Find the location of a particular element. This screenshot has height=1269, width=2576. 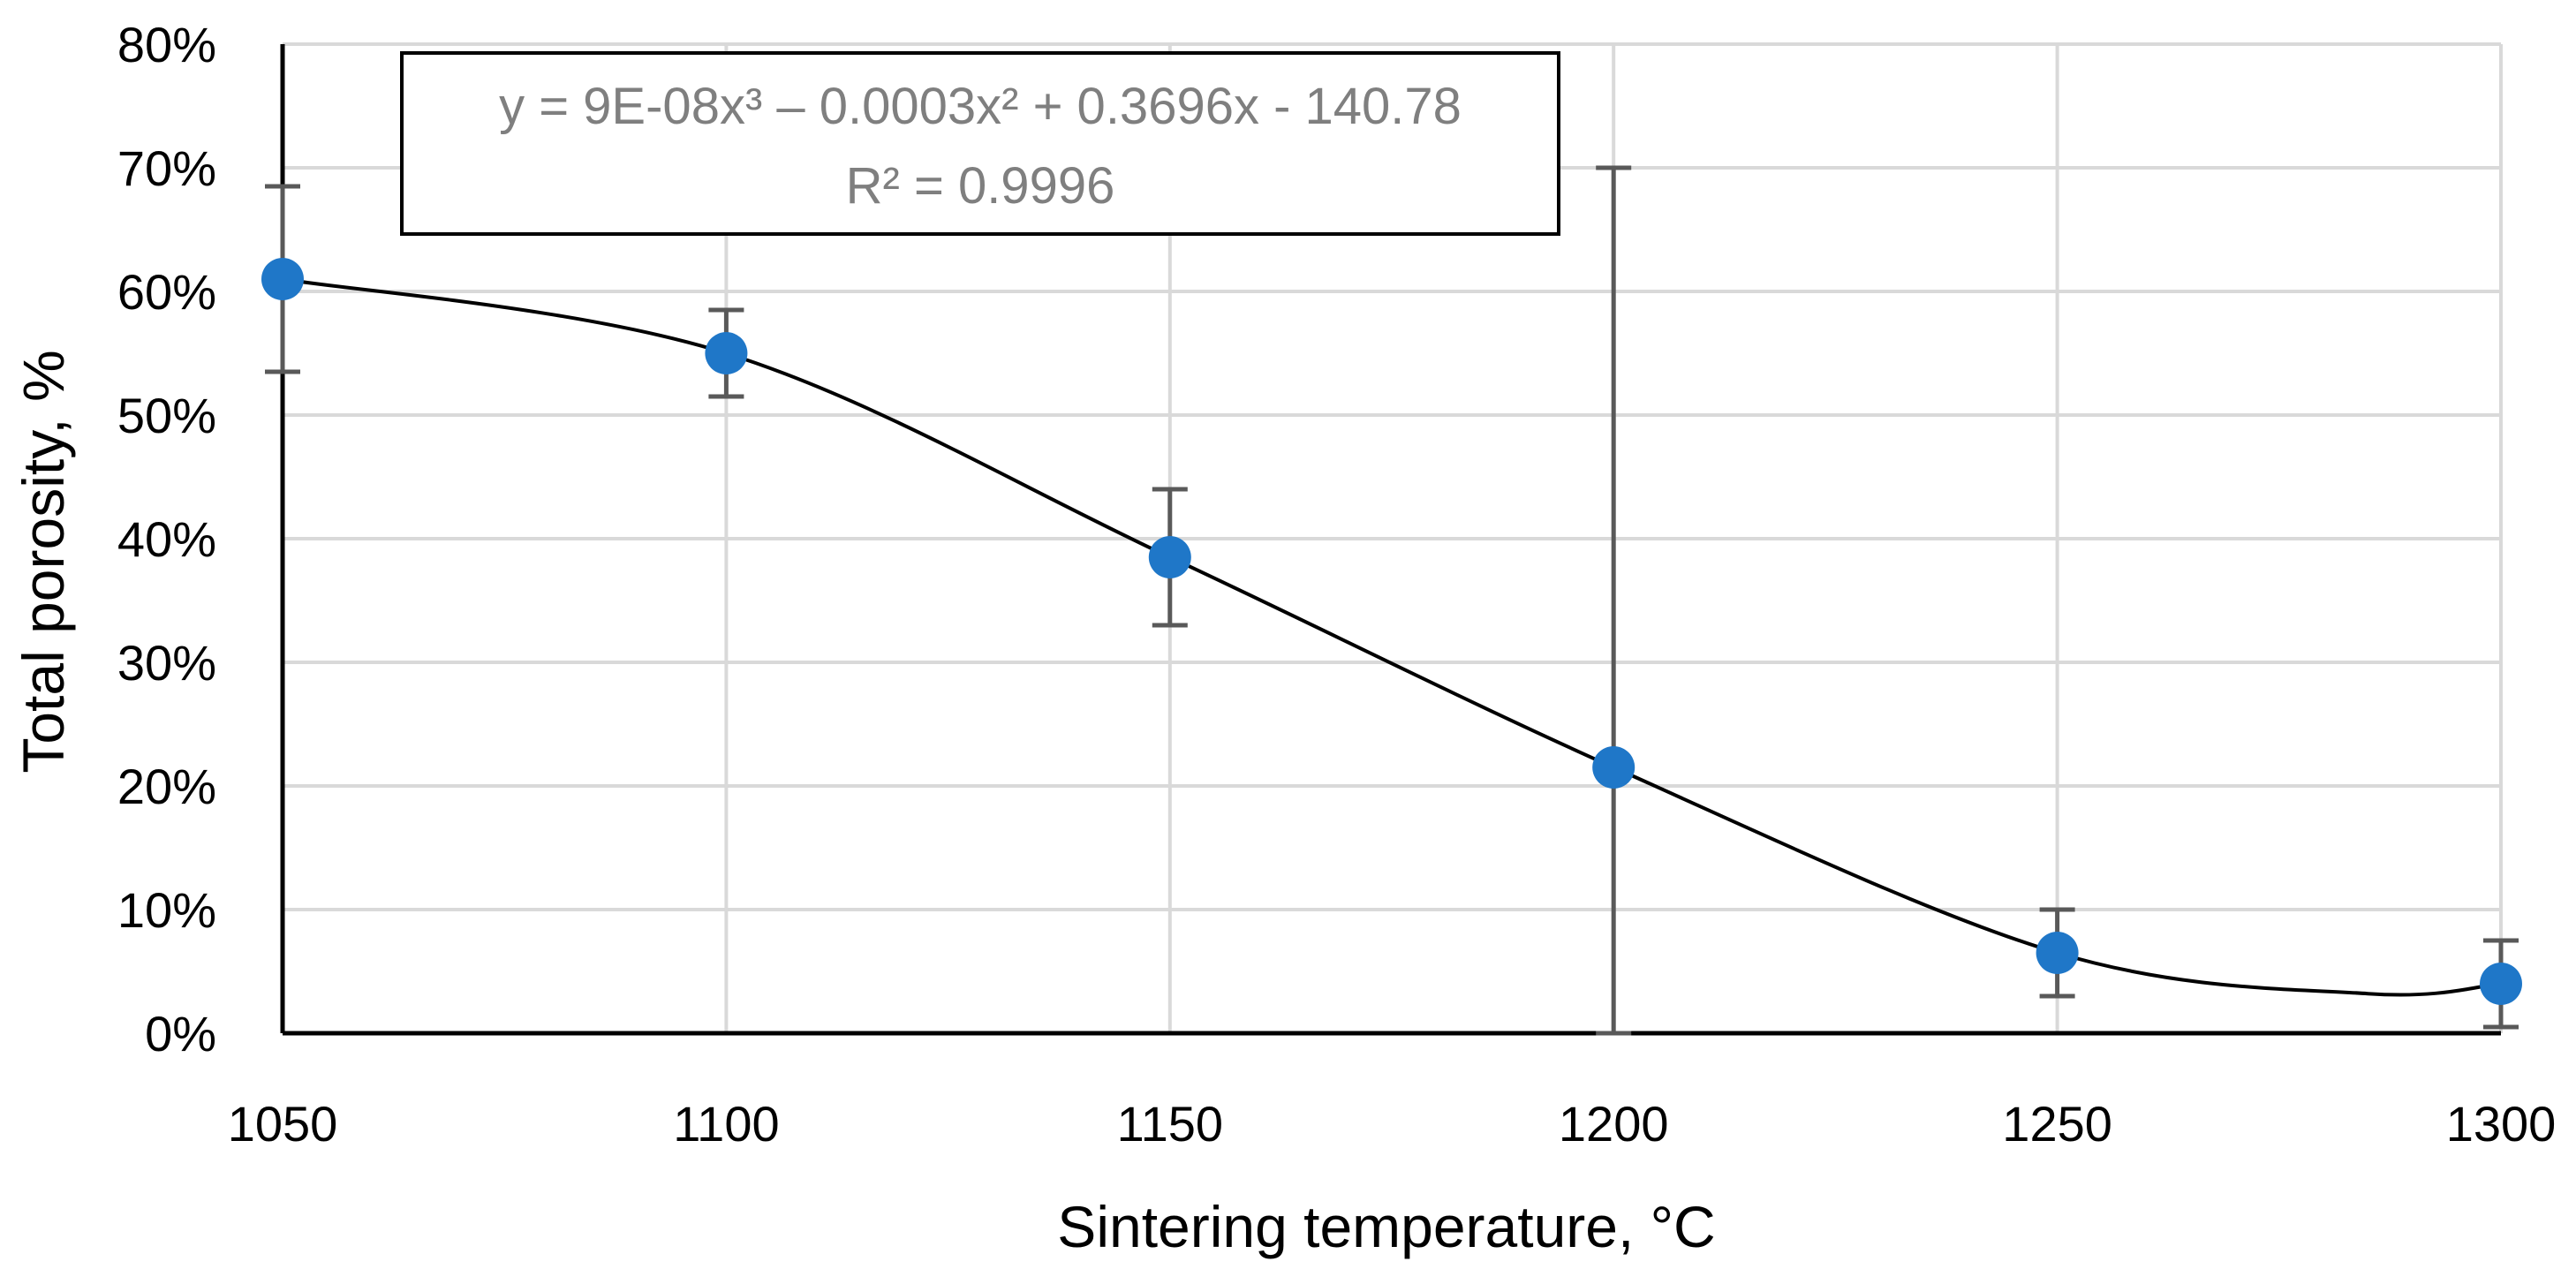

y-tick-label: 30% is located at coordinates (166, 663).